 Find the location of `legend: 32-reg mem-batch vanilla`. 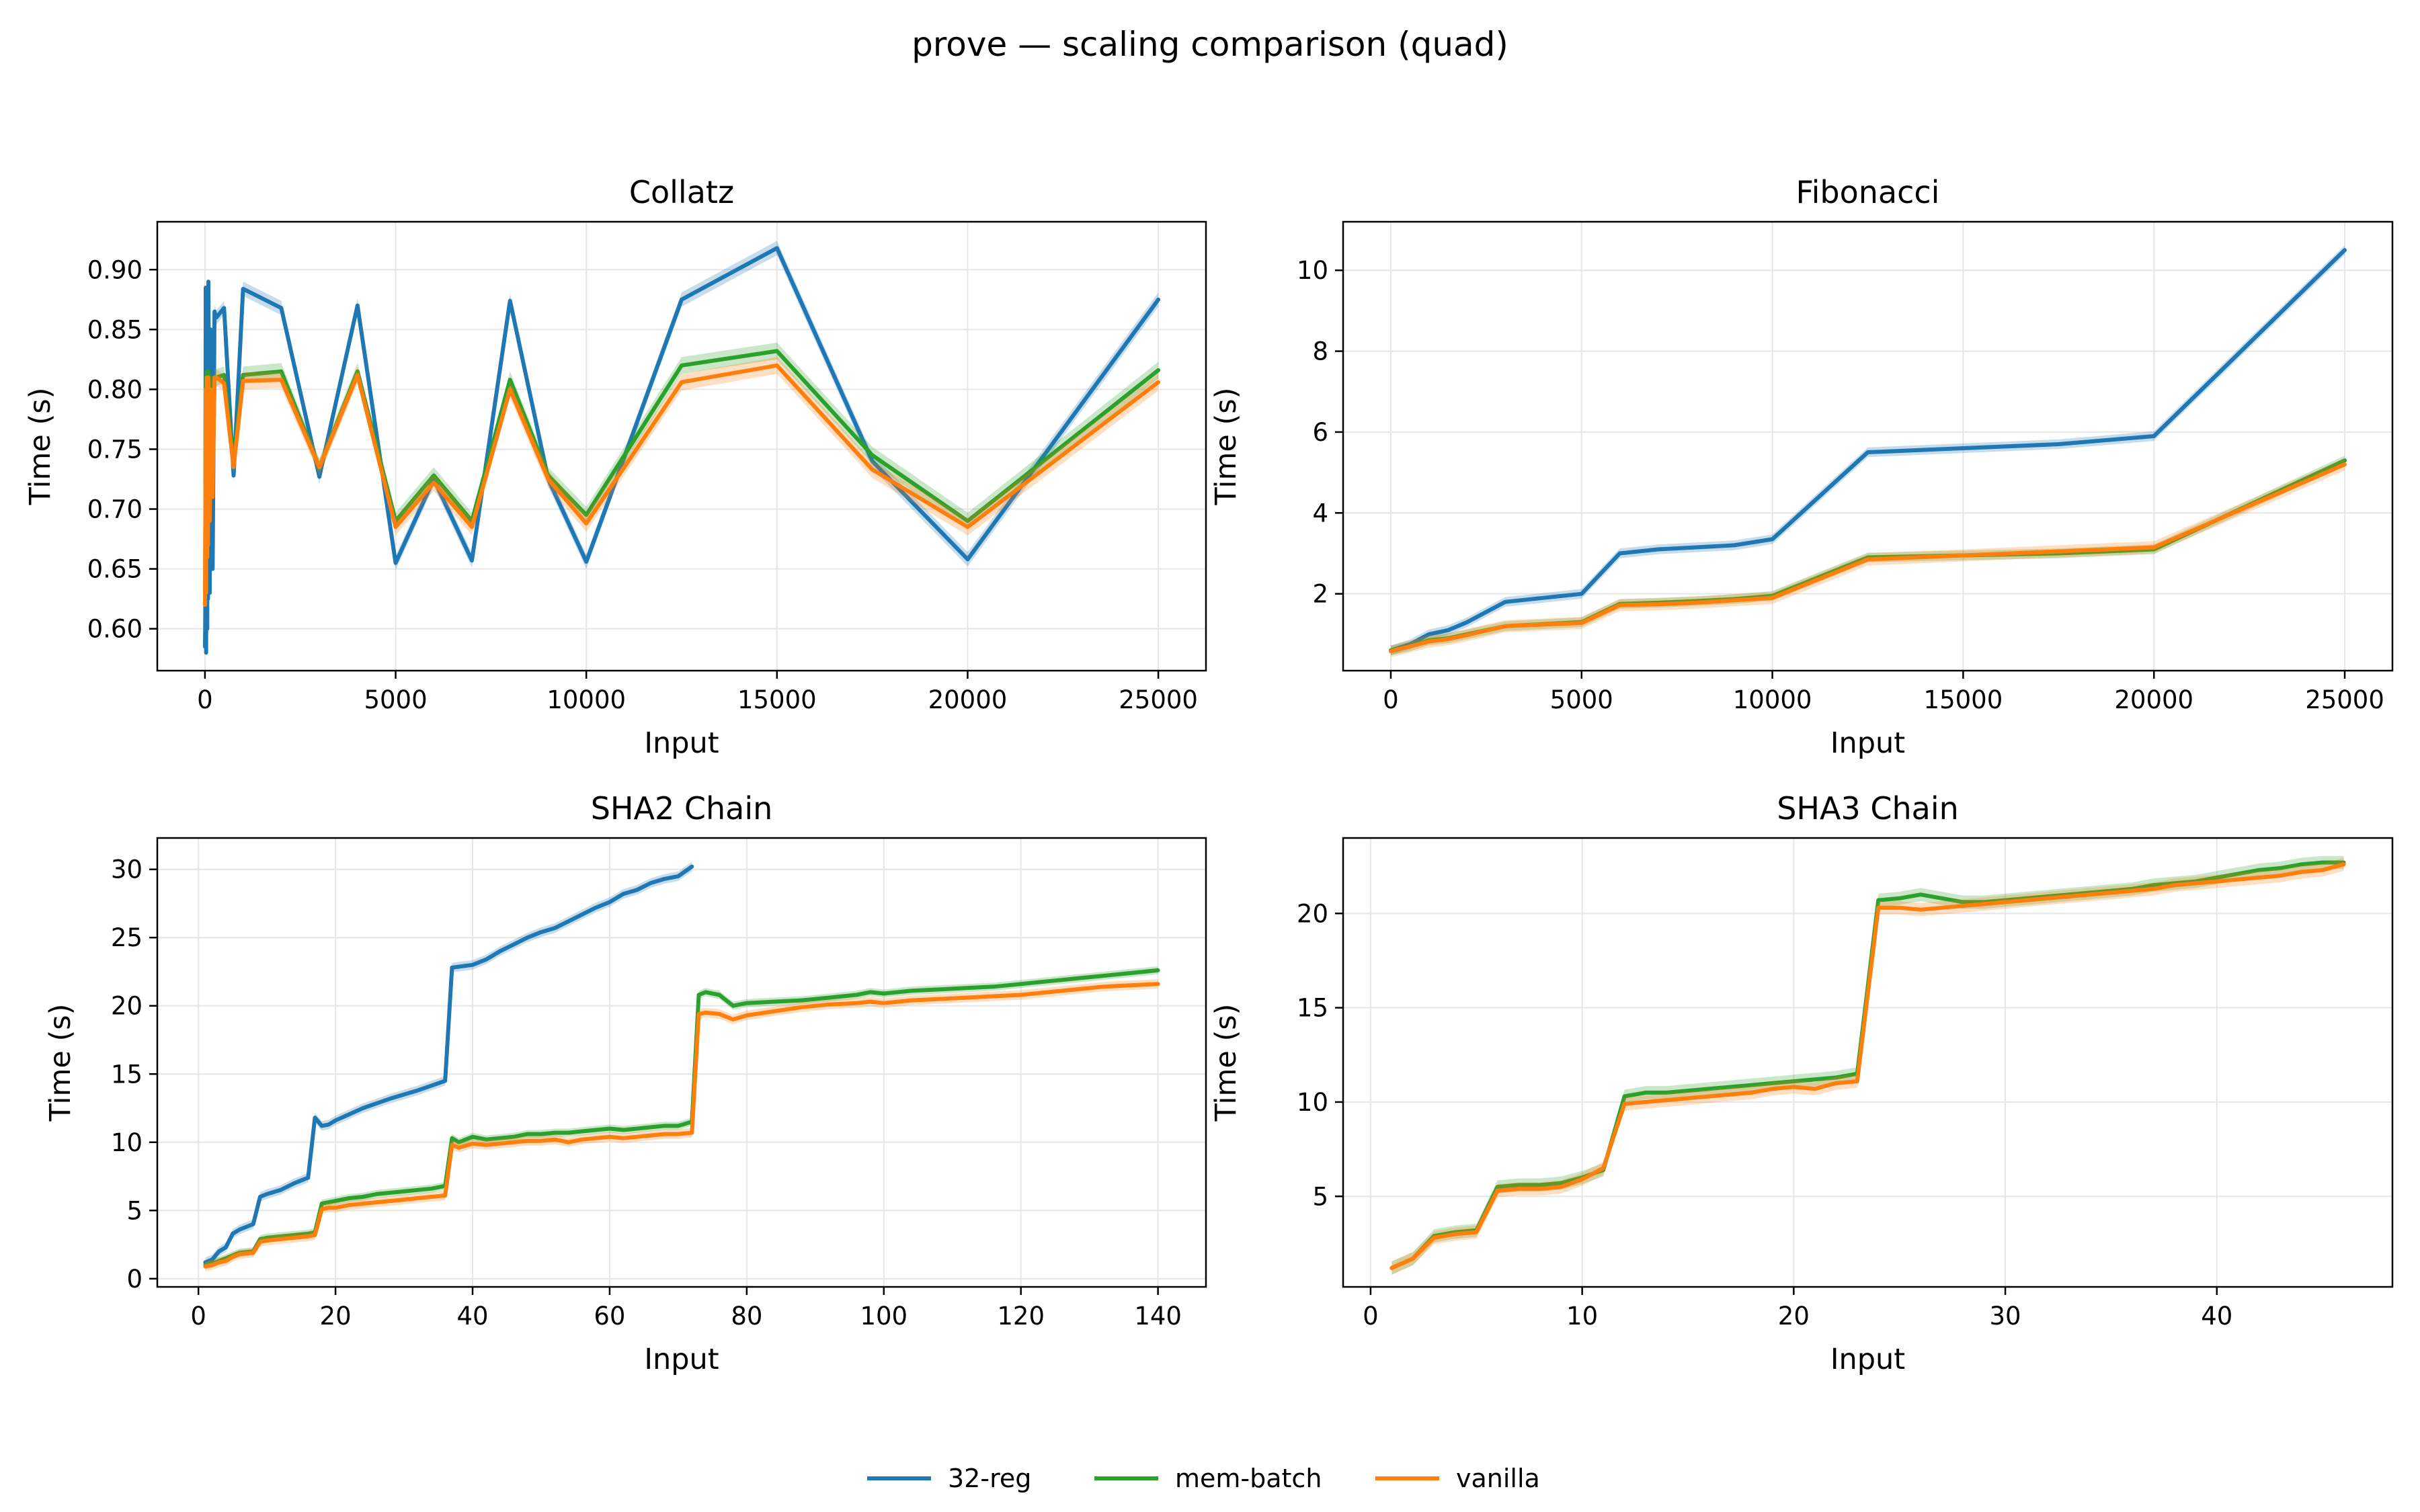

legend: 32-reg mem-batch vanilla is located at coordinates (1203, 1479).